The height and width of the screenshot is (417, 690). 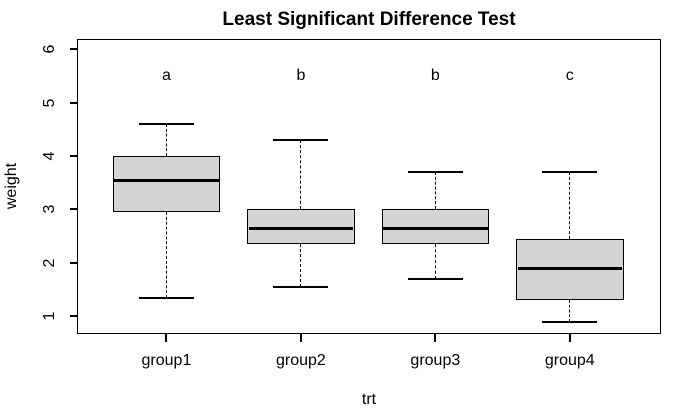 What do you see at coordinates (166, 75) in the screenshot?
I see `group-letter-group1: a` at bounding box center [166, 75].